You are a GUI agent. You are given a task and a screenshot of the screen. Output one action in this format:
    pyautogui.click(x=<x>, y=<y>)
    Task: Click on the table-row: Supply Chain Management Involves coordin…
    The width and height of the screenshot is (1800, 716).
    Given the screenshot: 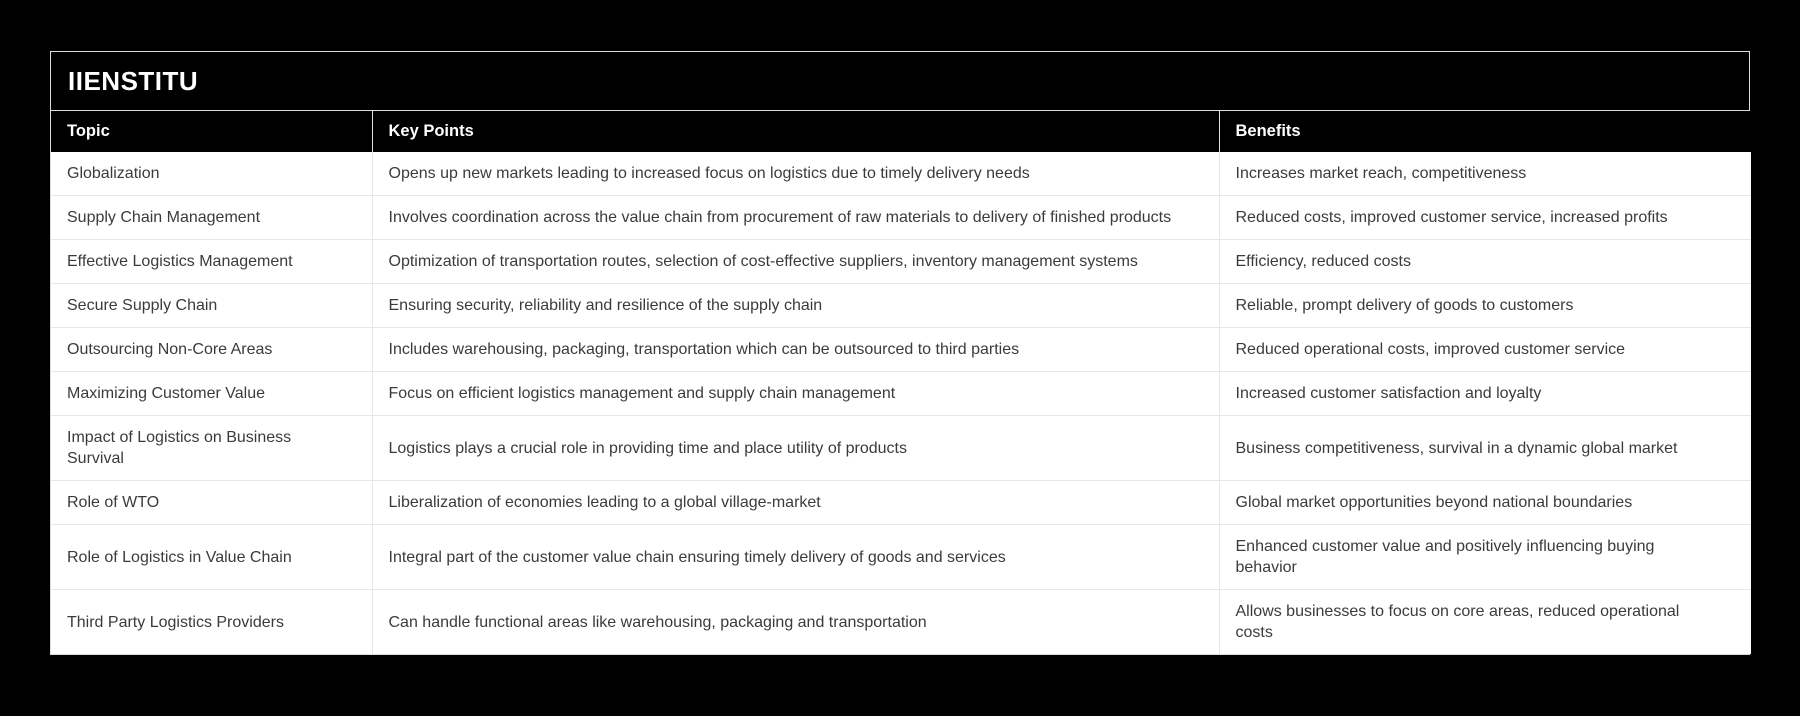 What is the action you would take?
    pyautogui.click(x=901, y=217)
    